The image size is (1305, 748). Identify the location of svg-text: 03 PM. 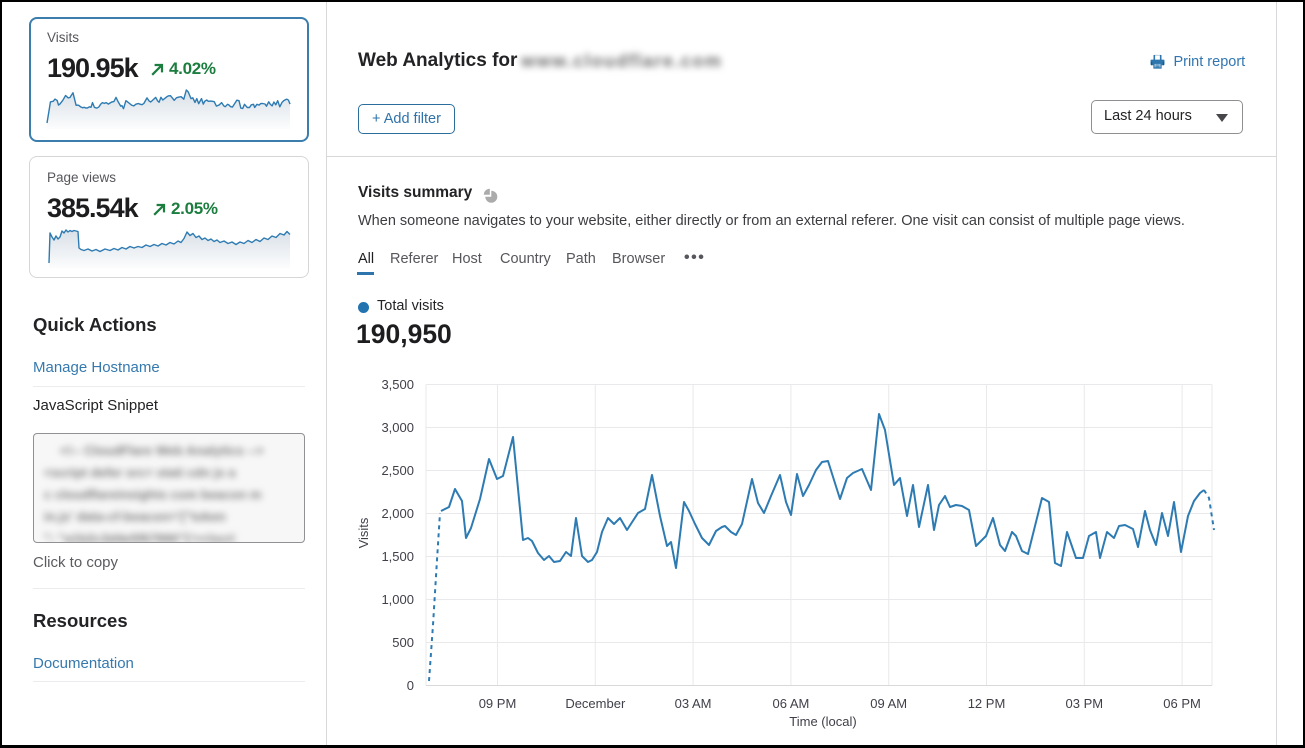
(1085, 703).